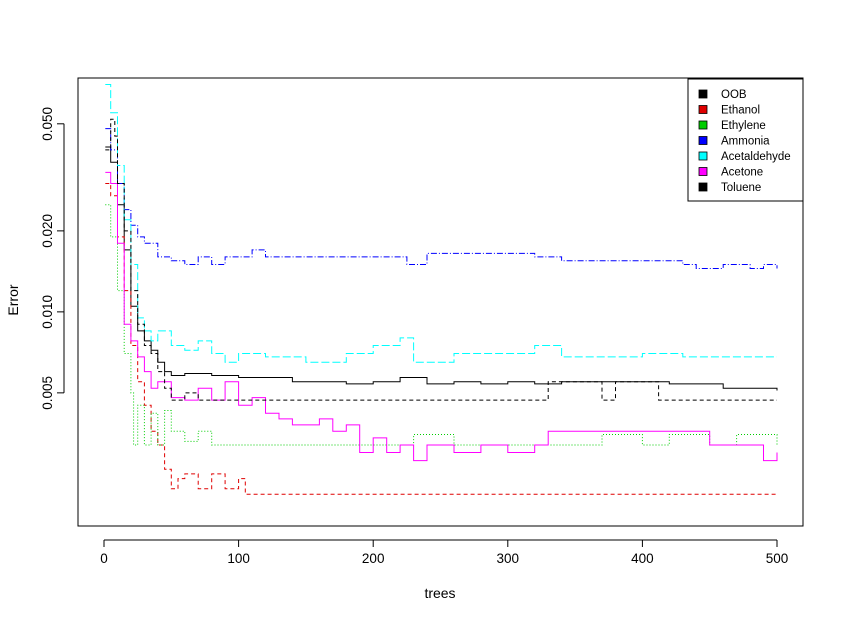 This screenshot has width=844, height=624. I want to click on x-tick-label: 100, so click(238, 558).